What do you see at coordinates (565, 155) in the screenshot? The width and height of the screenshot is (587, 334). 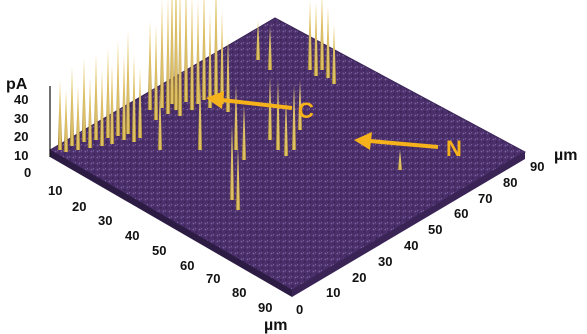 I see `right-axis-unit: µm` at bounding box center [565, 155].